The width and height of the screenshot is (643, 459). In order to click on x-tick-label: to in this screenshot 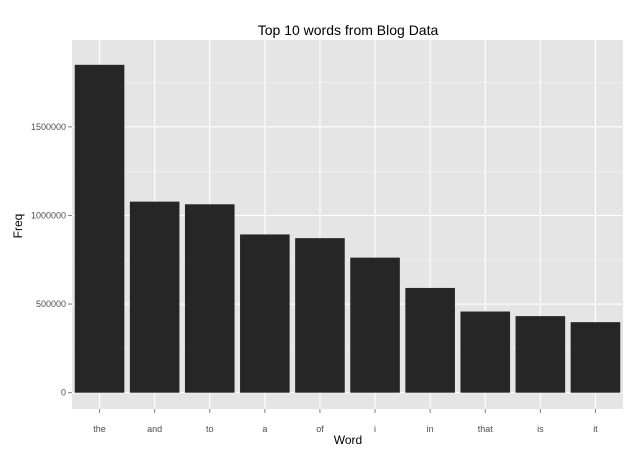, I will do `click(210, 429)`.